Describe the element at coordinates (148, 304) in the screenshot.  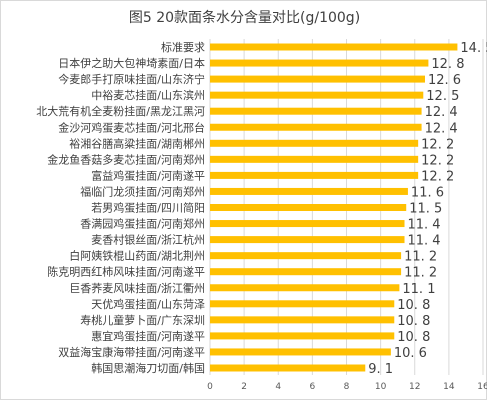
I see `category-label: 天优鸡蛋挂面/山东菏泽` at that location.